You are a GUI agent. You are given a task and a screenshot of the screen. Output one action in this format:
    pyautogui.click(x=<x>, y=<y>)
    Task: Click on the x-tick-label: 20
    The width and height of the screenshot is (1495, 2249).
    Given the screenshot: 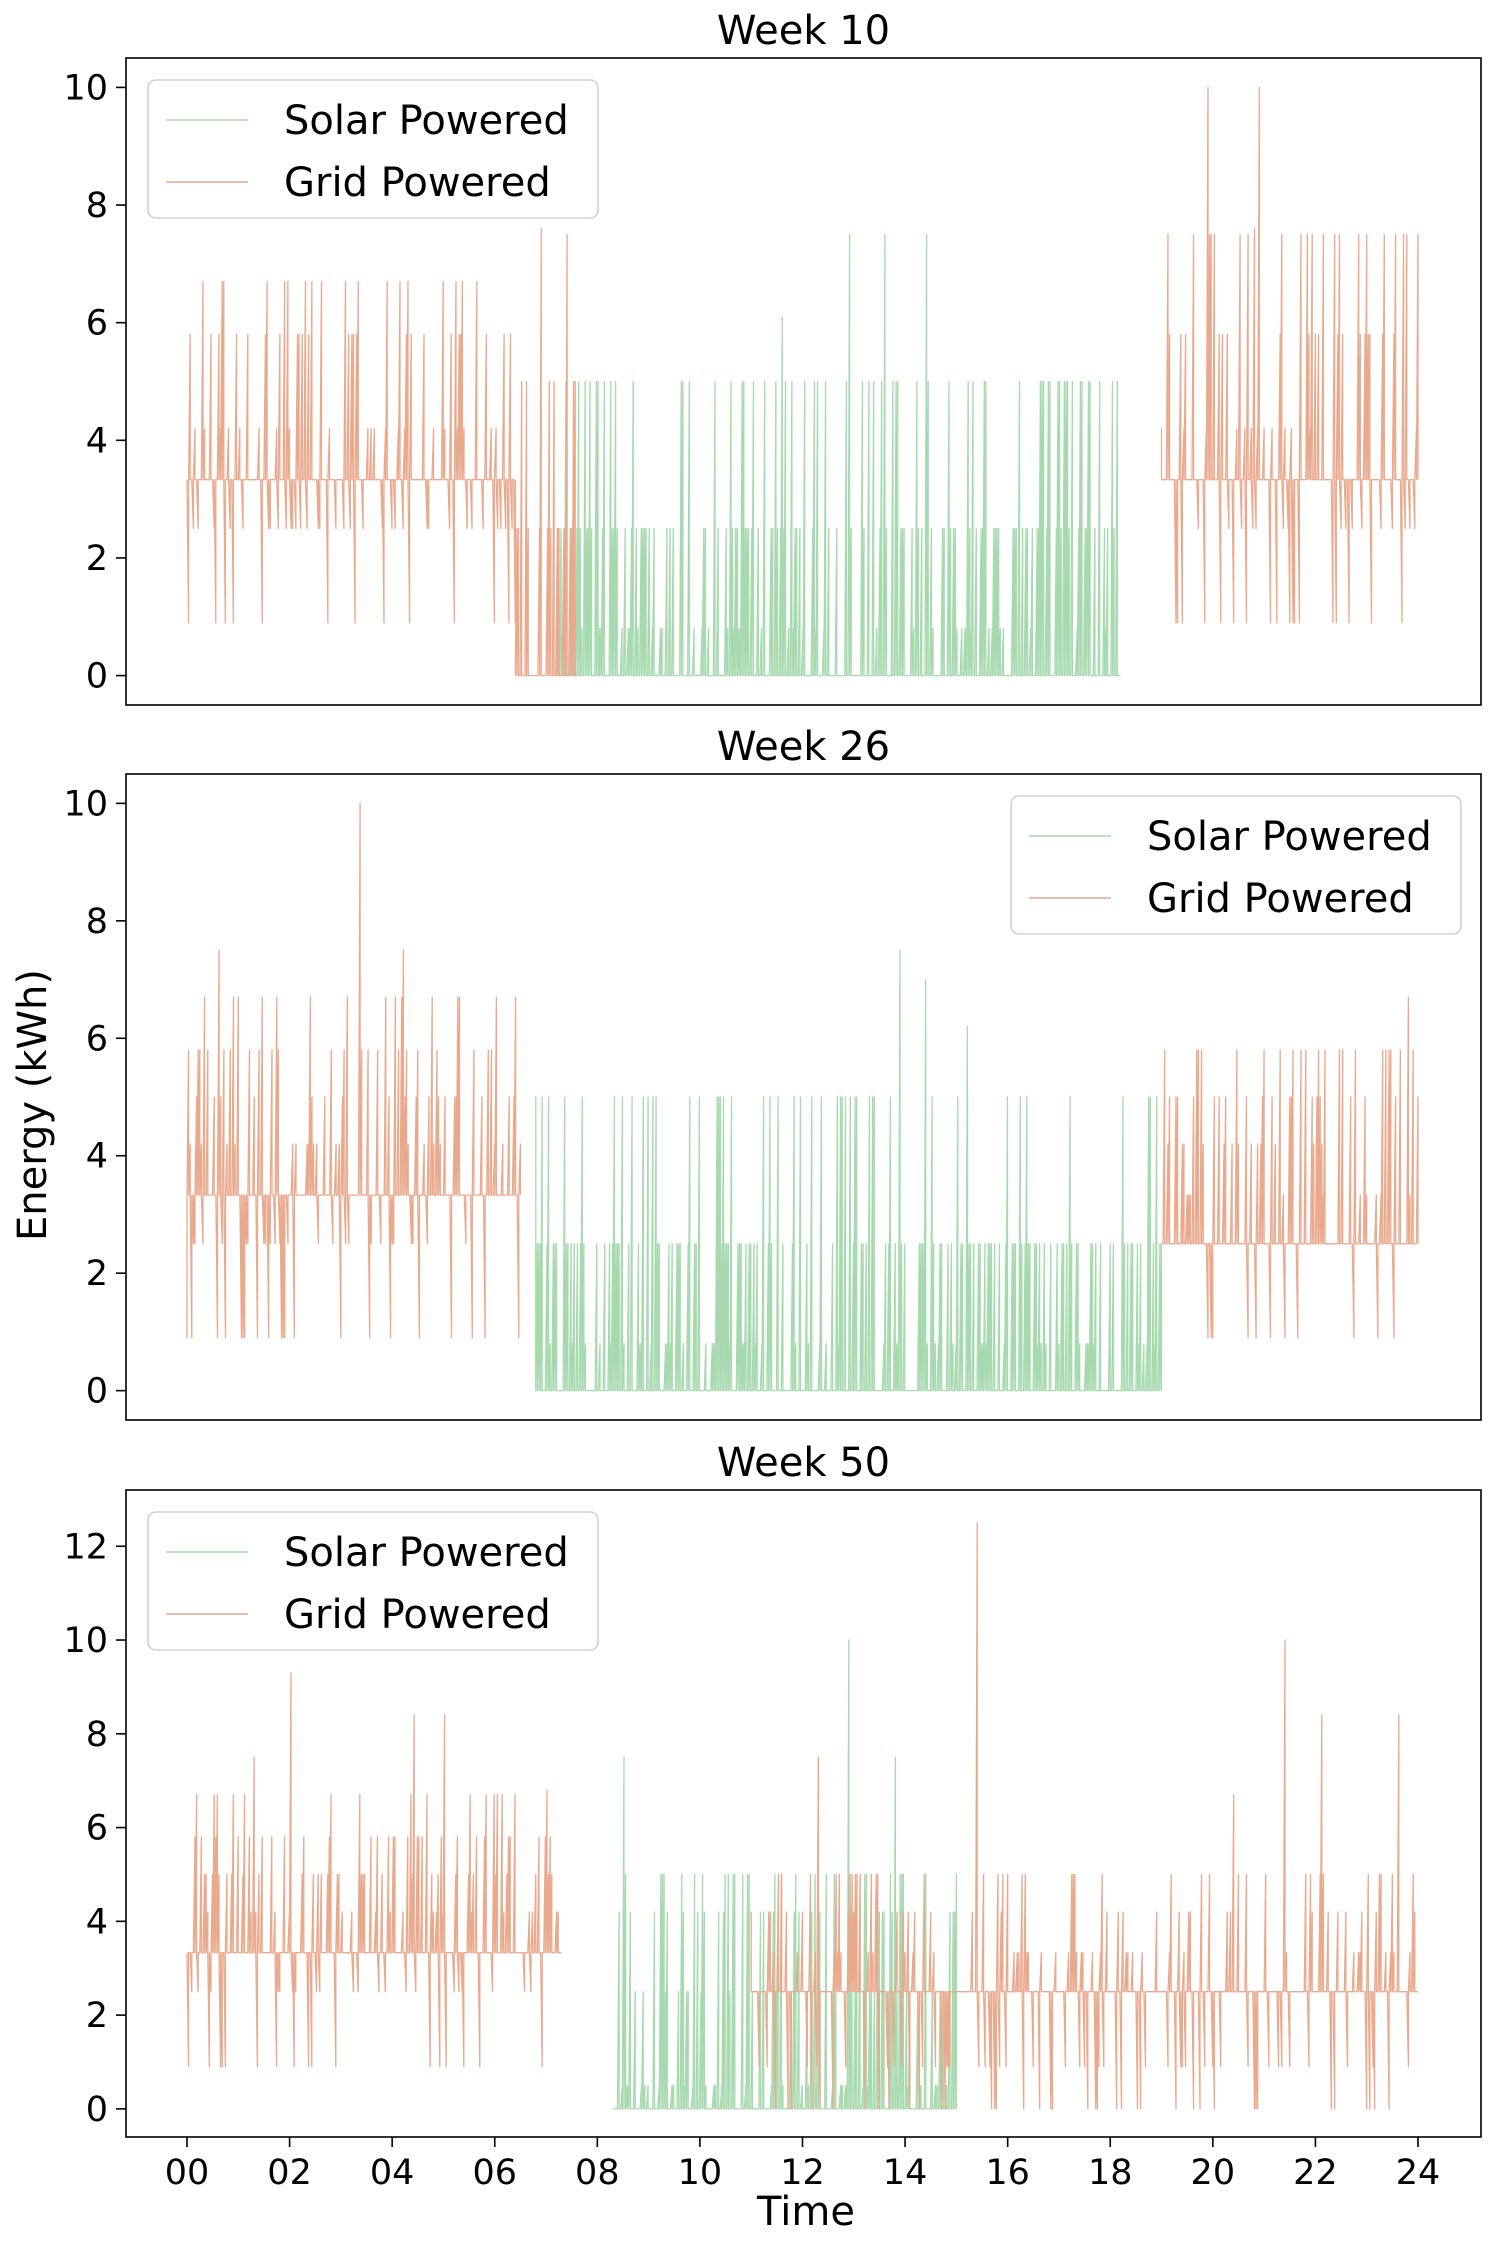 What is the action you would take?
    pyautogui.click(x=1213, y=2173)
    